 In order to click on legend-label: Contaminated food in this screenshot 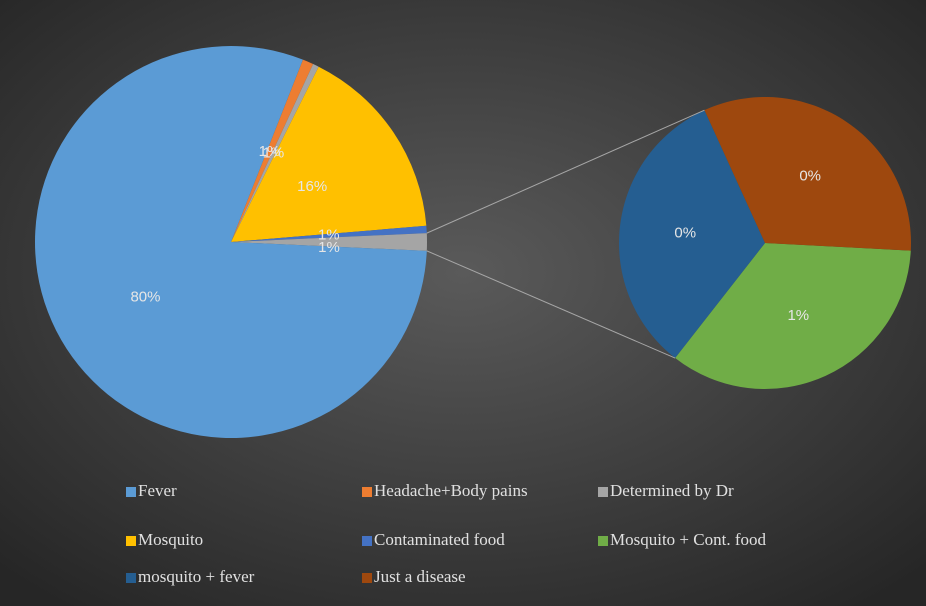, I will do `click(439, 539)`.